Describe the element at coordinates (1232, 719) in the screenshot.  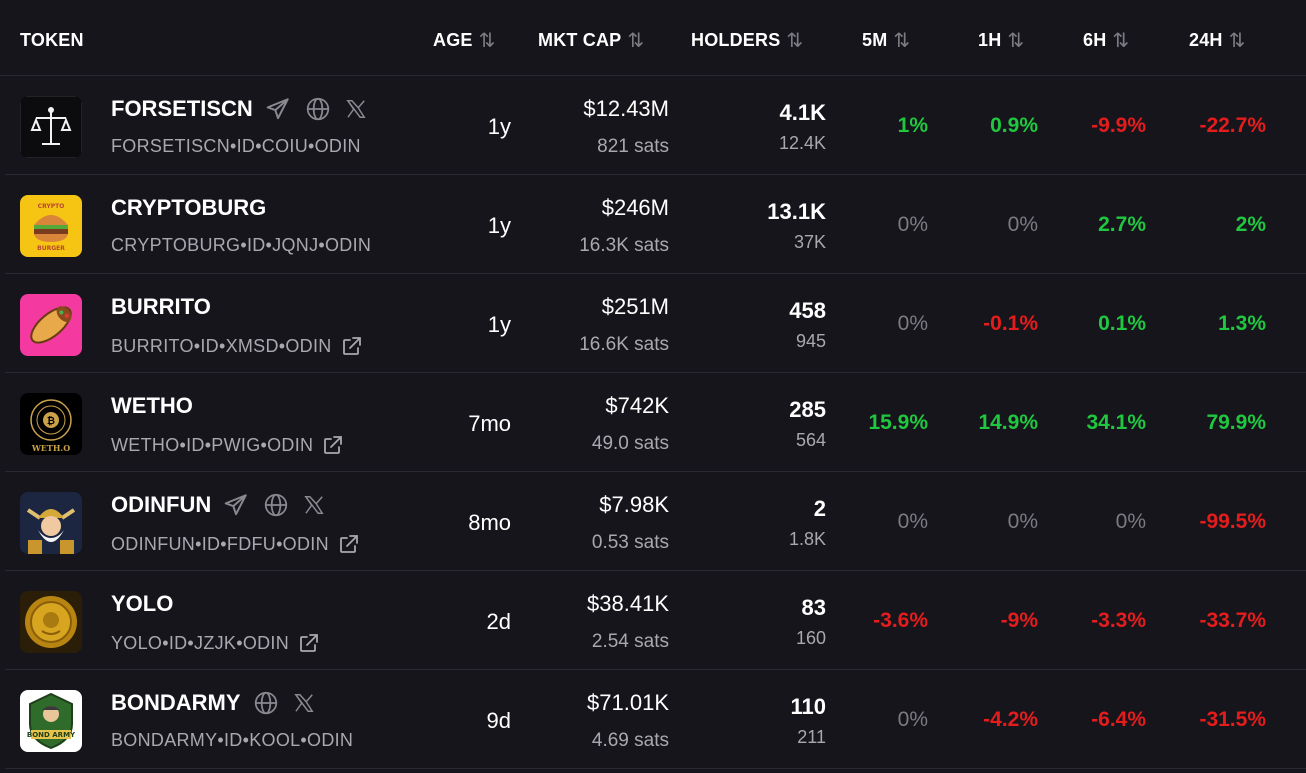
I see `change-24h: -31.5%` at that location.